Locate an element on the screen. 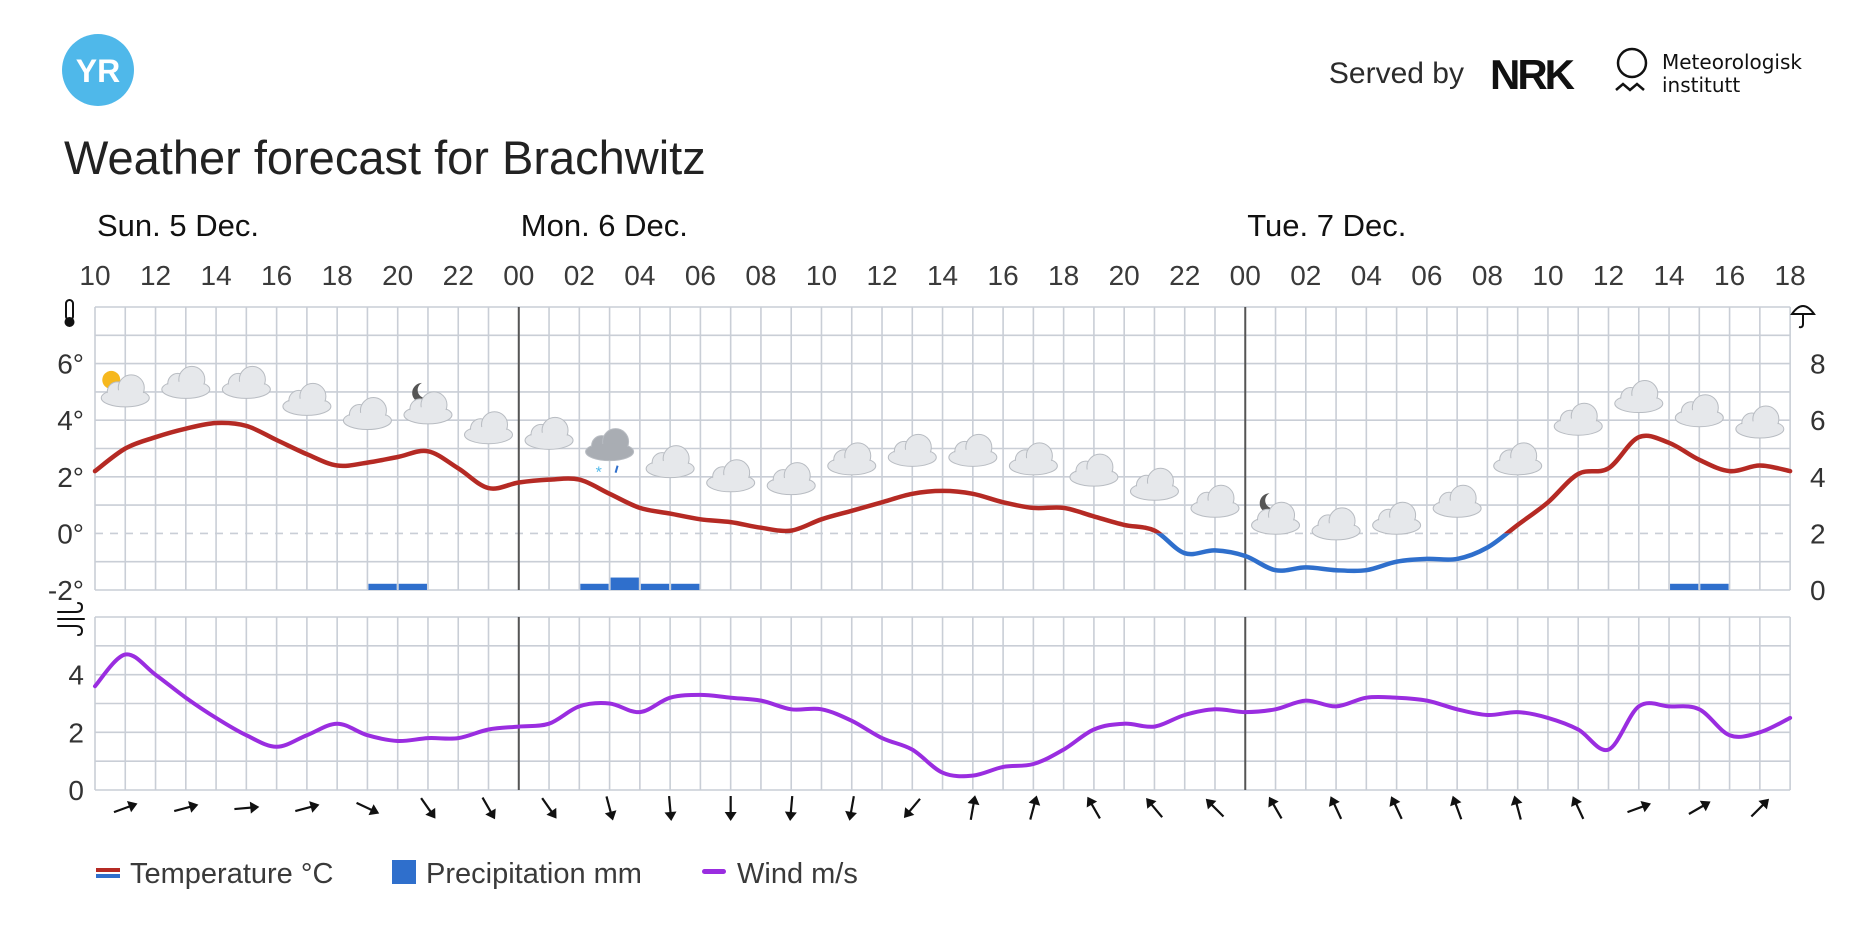 This screenshot has height=939, width=1862. temperature-tick-label: 6° is located at coordinates (70, 364).